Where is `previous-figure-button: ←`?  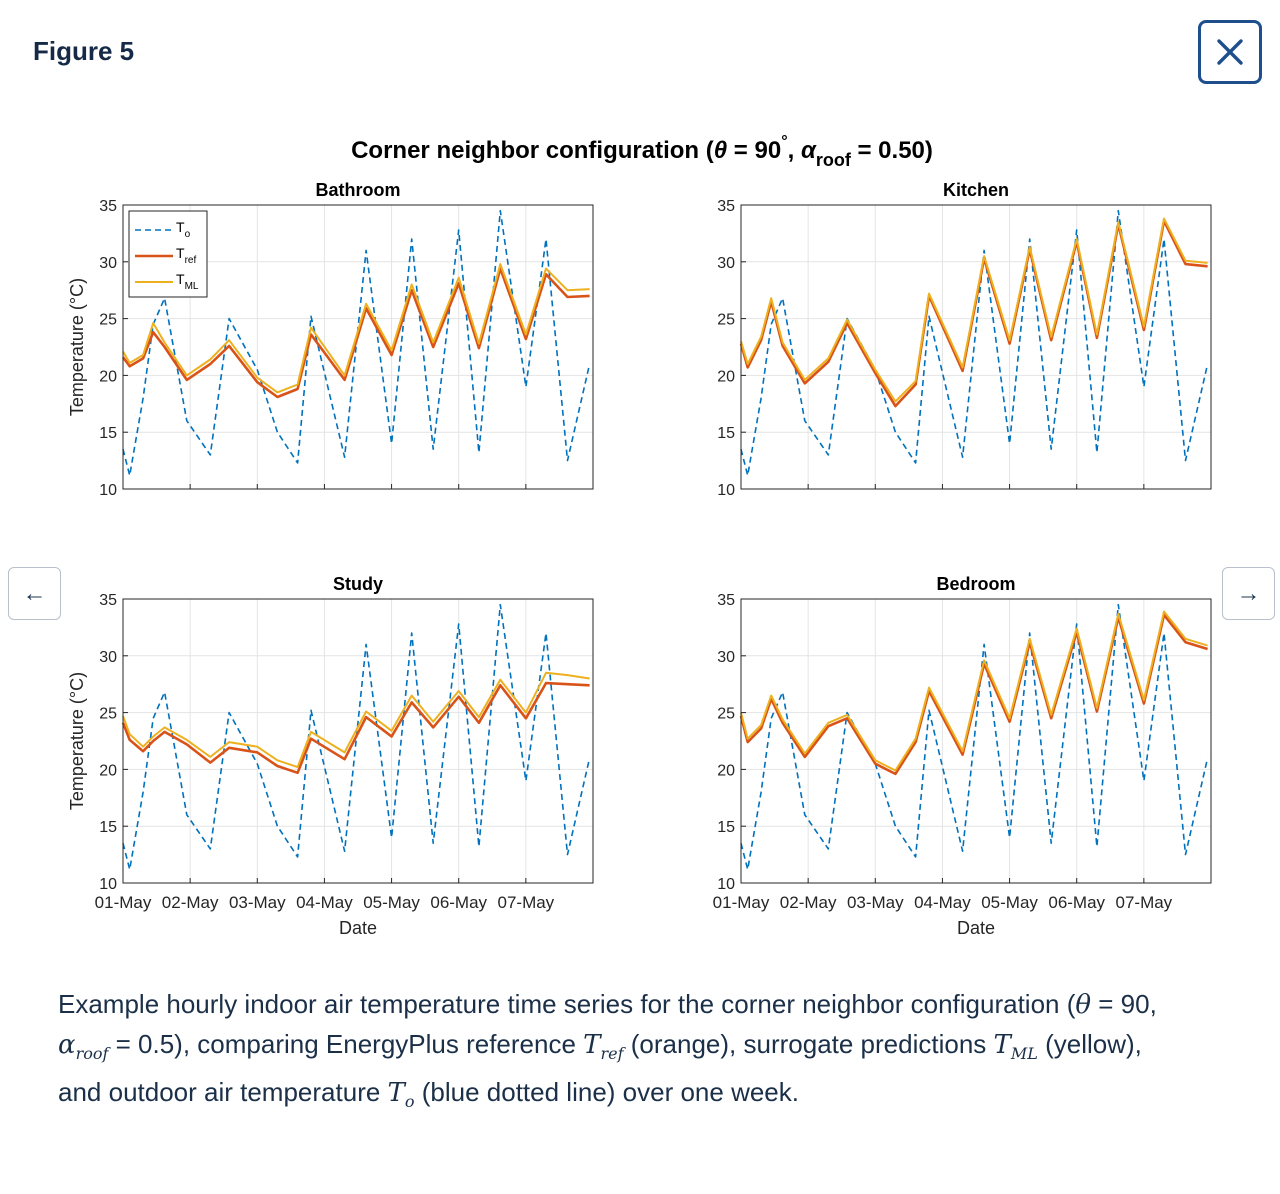
previous-figure-button: ← is located at coordinates (34, 593).